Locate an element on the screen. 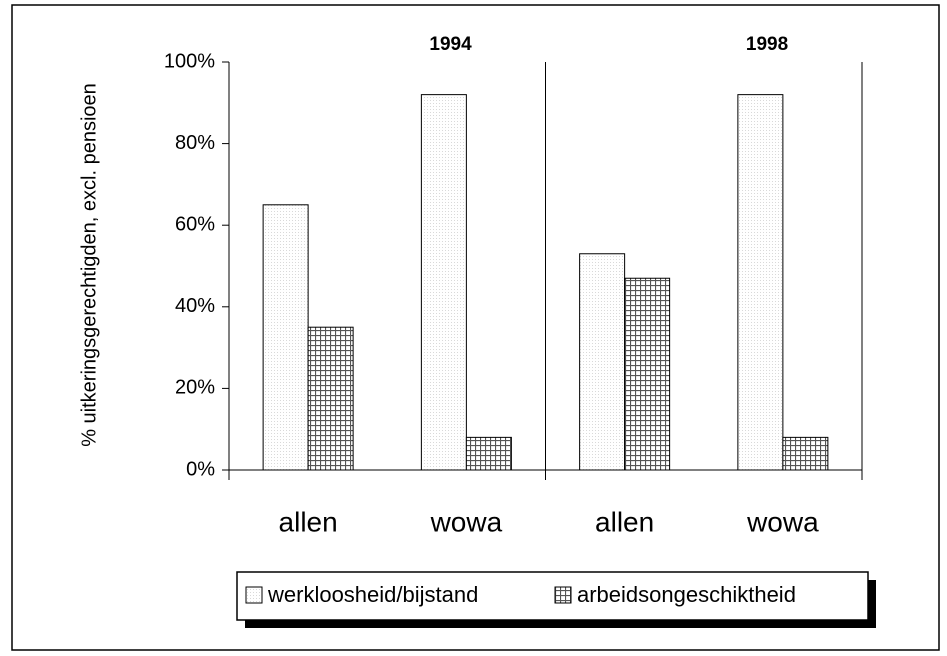 This screenshot has height=656, width=947. group-label: 1994 is located at coordinates (450, 44).